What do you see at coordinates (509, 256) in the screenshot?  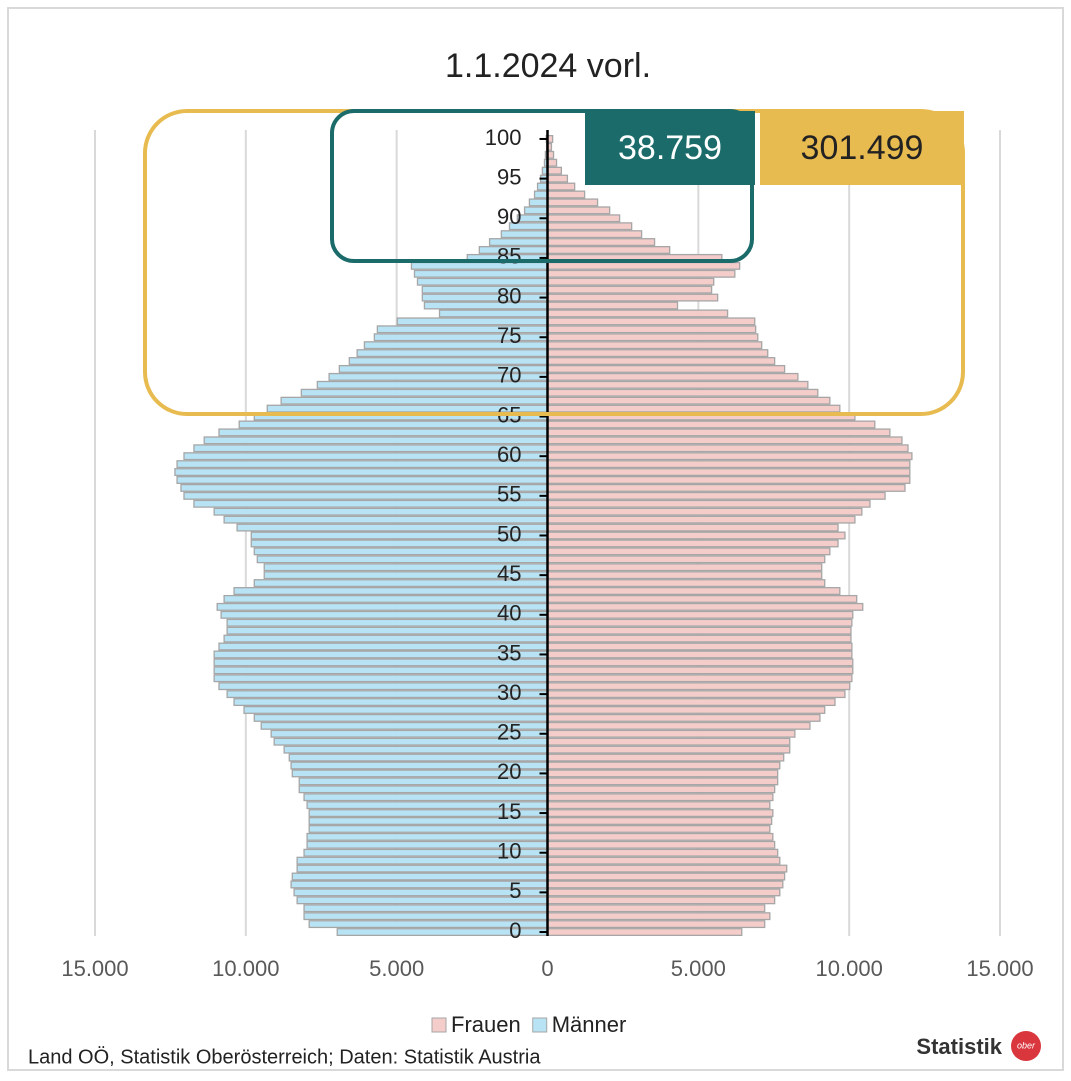 I see `y-tick-label: 85` at bounding box center [509, 256].